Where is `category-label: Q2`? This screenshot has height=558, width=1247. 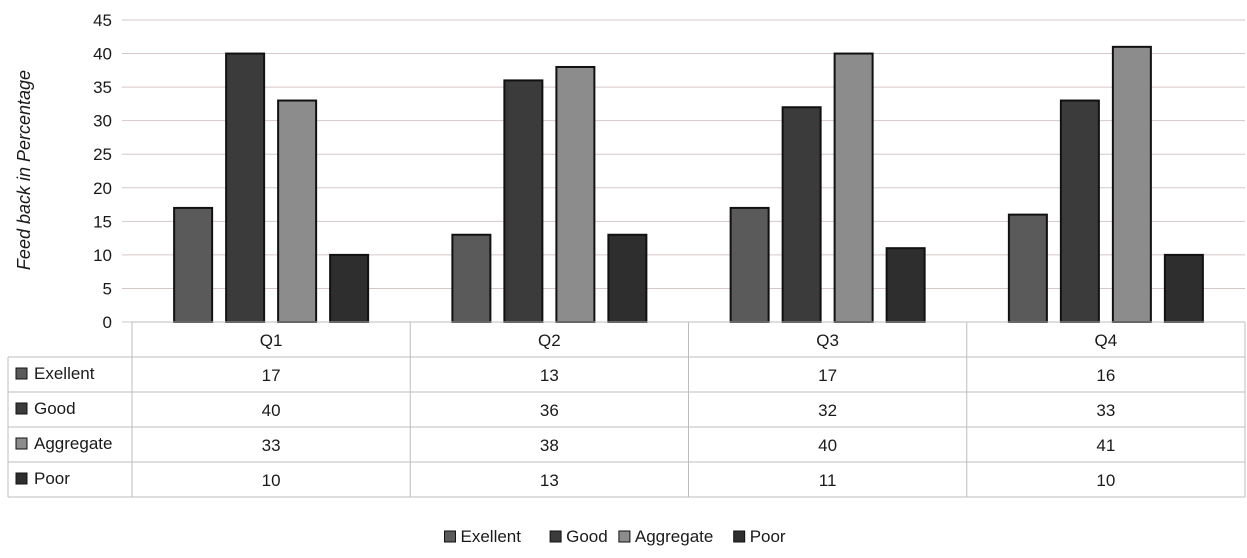
category-label: Q2 is located at coordinates (549, 340).